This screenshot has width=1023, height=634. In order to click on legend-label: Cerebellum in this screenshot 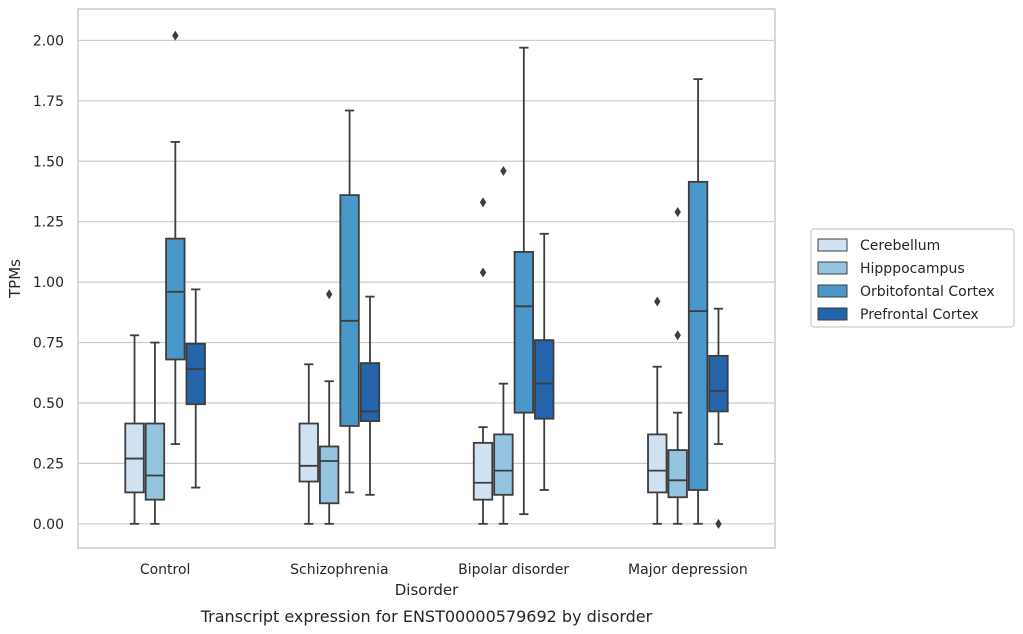, I will do `click(900, 246)`.